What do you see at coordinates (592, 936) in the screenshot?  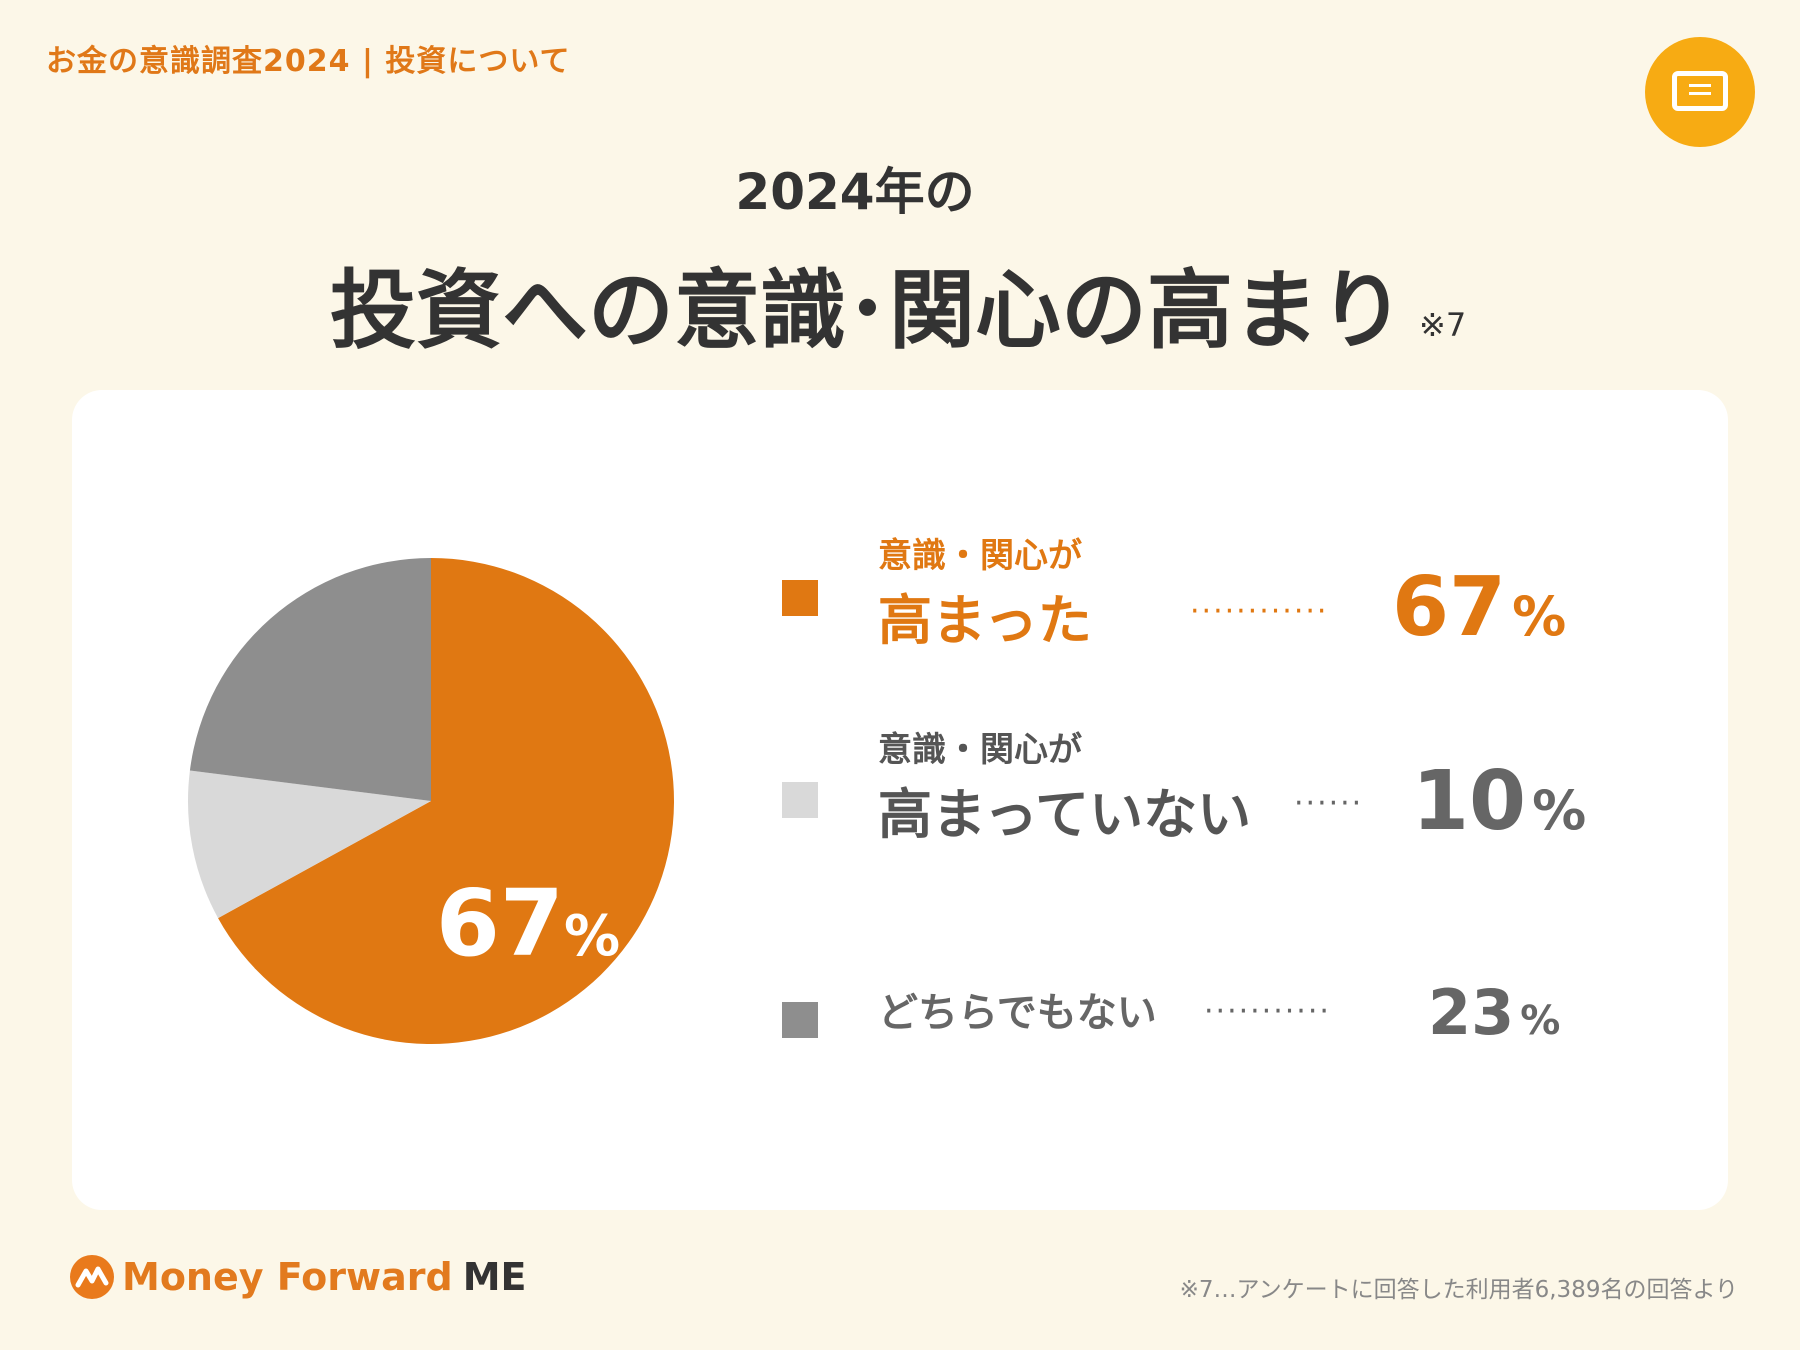 I see `pie-center-unit: %` at bounding box center [592, 936].